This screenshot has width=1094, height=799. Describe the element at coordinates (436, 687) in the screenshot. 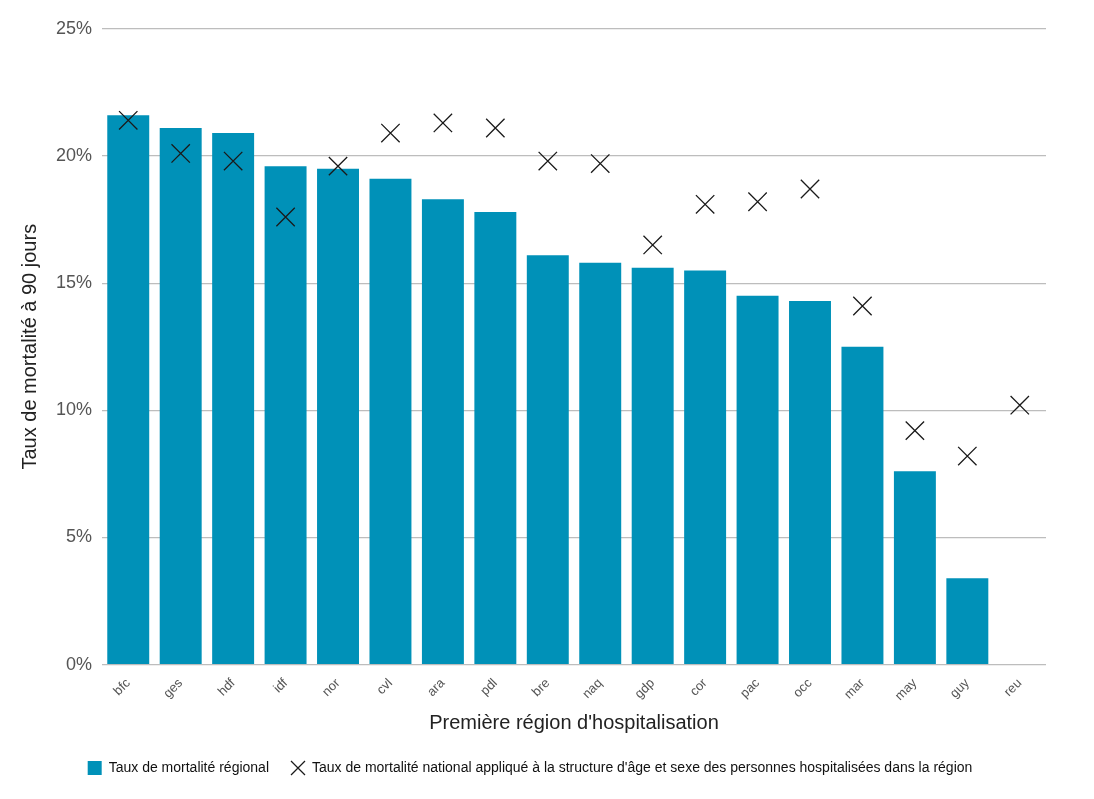

I see `x-tick-label: ara` at that location.